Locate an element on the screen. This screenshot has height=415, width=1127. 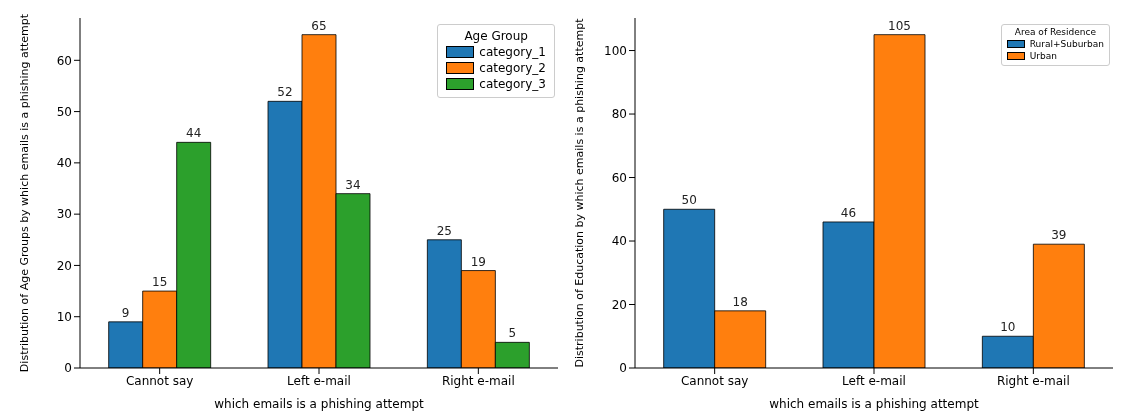
y-axis-title: Distribution of Education by which emails is a phishing attempt is located at coordinates (579, 192).